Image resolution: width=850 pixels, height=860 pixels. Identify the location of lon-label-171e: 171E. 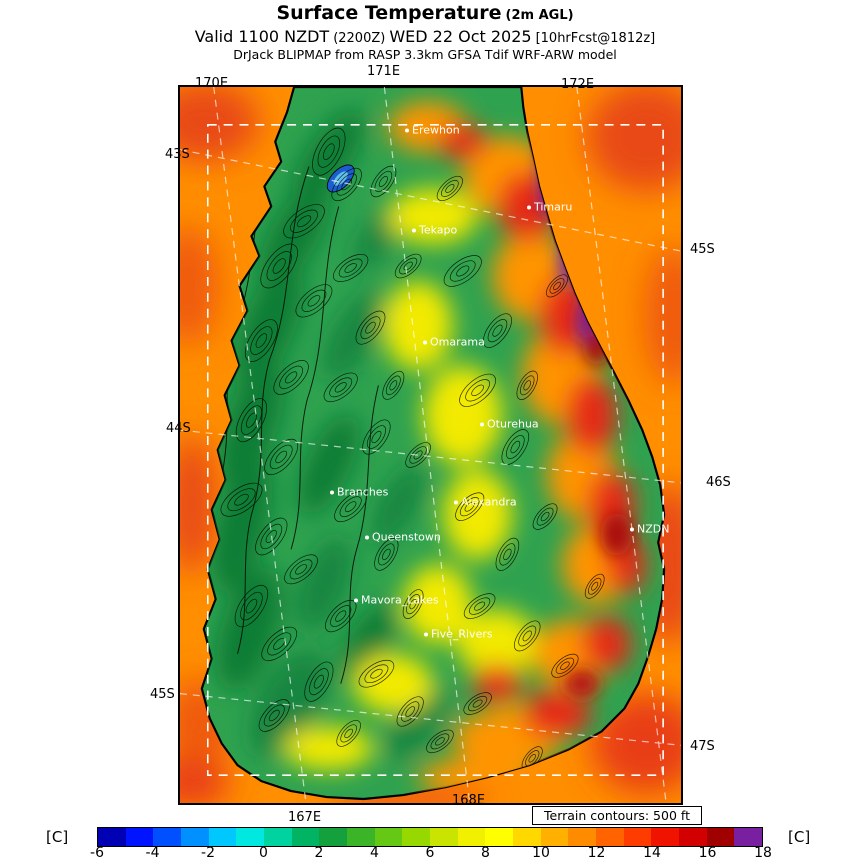
(384, 71).